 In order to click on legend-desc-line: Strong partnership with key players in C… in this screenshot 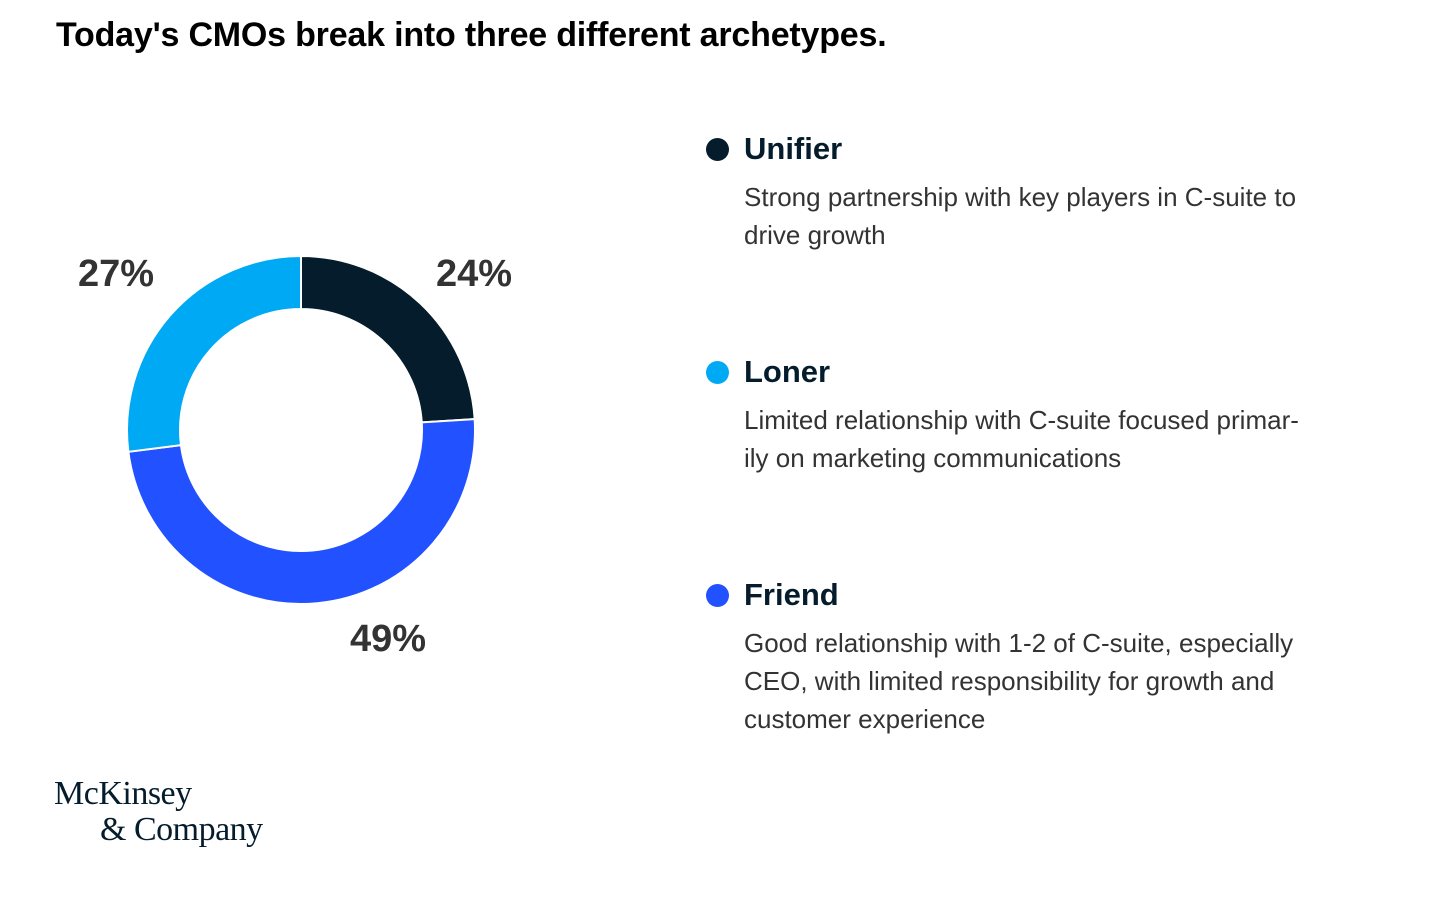, I will do `click(1020, 197)`.